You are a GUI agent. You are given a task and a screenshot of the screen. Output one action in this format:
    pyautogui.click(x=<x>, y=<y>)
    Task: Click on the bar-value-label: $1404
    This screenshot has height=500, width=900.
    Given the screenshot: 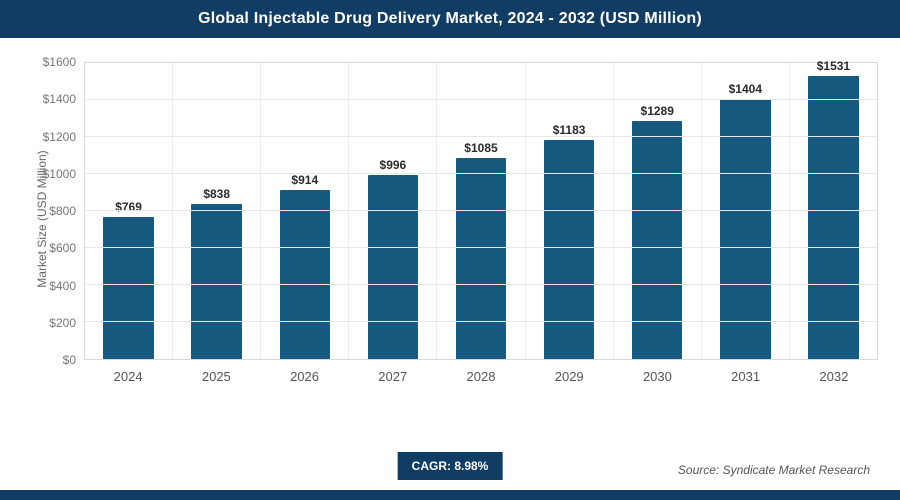 What is the action you would take?
    pyautogui.click(x=745, y=89)
    